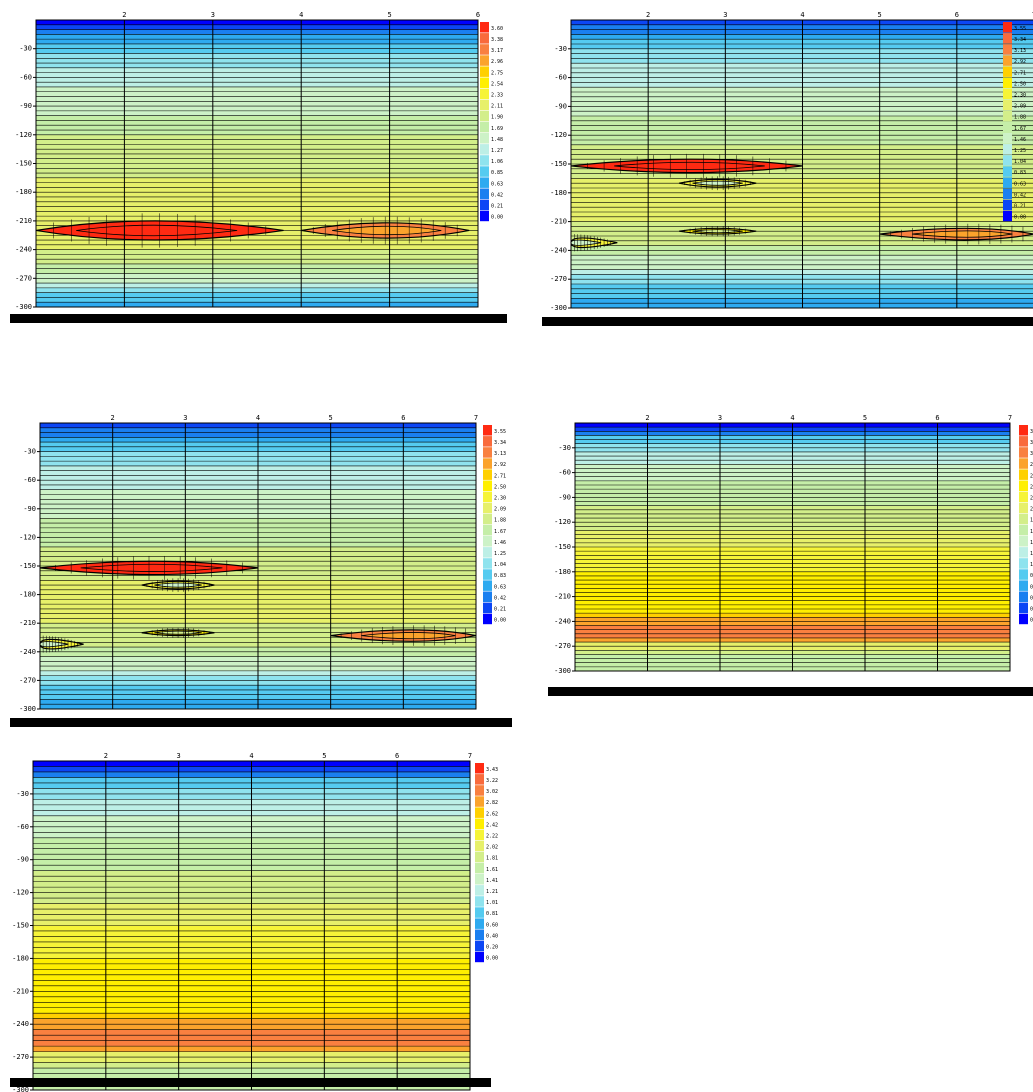 Image resolution: width=1033 pixels, height=1092 pixels. I want to click on y-tick-label: -120, so click(27, 537).